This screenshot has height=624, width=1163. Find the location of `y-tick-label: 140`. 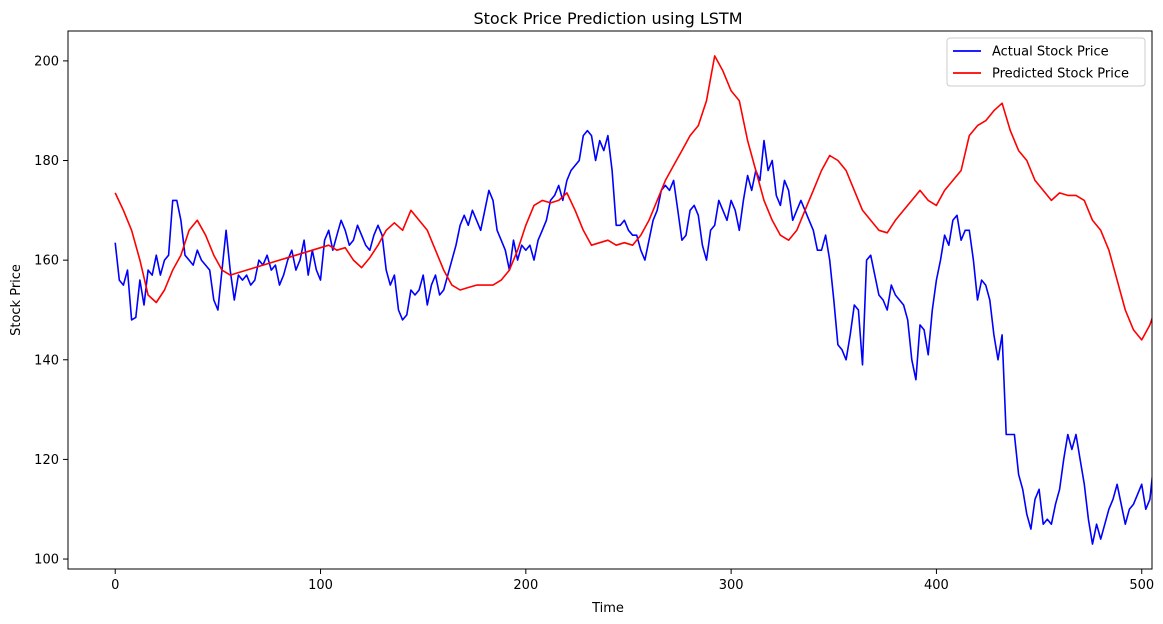

y-tick-label: 140 is located at coordinates (46, 360).